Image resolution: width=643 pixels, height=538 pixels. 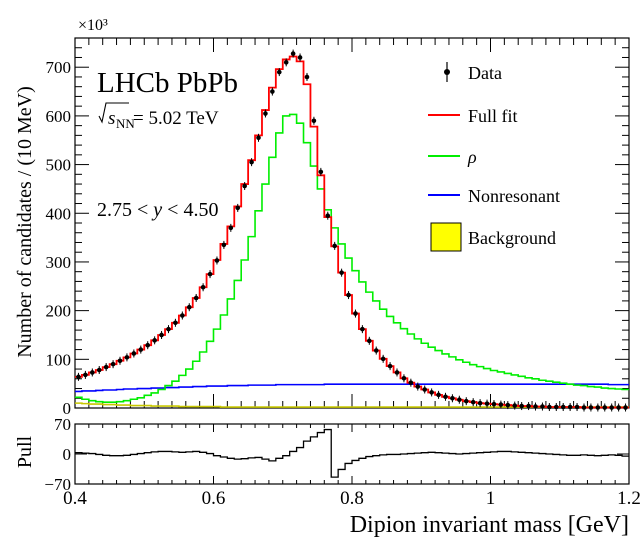 What do you see at coordinates (190, 210) in the screenshot?
I see `rapidity-high: < 4.50` at bounding box center [190, 210].